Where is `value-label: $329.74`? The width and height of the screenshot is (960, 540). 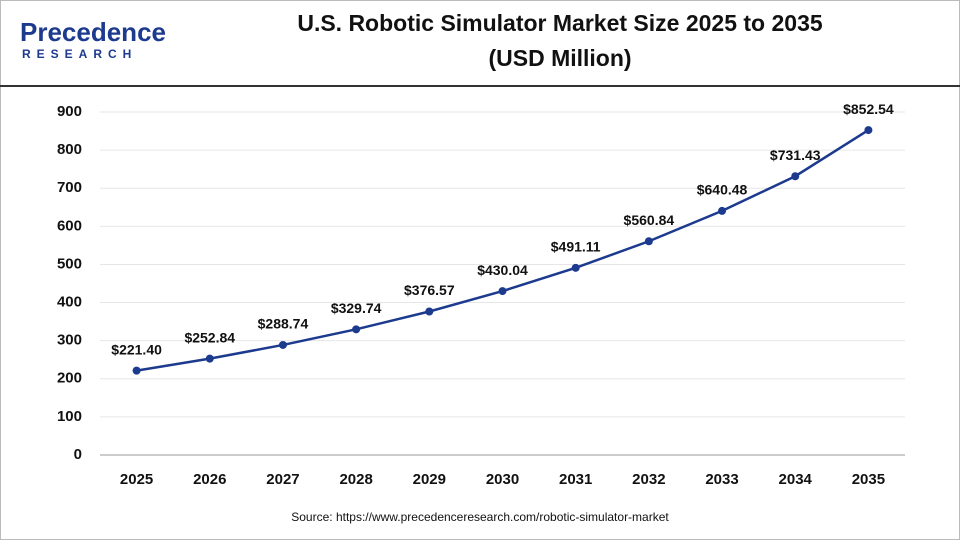
value-label: $329.74 is located at coordinates (356, 308).